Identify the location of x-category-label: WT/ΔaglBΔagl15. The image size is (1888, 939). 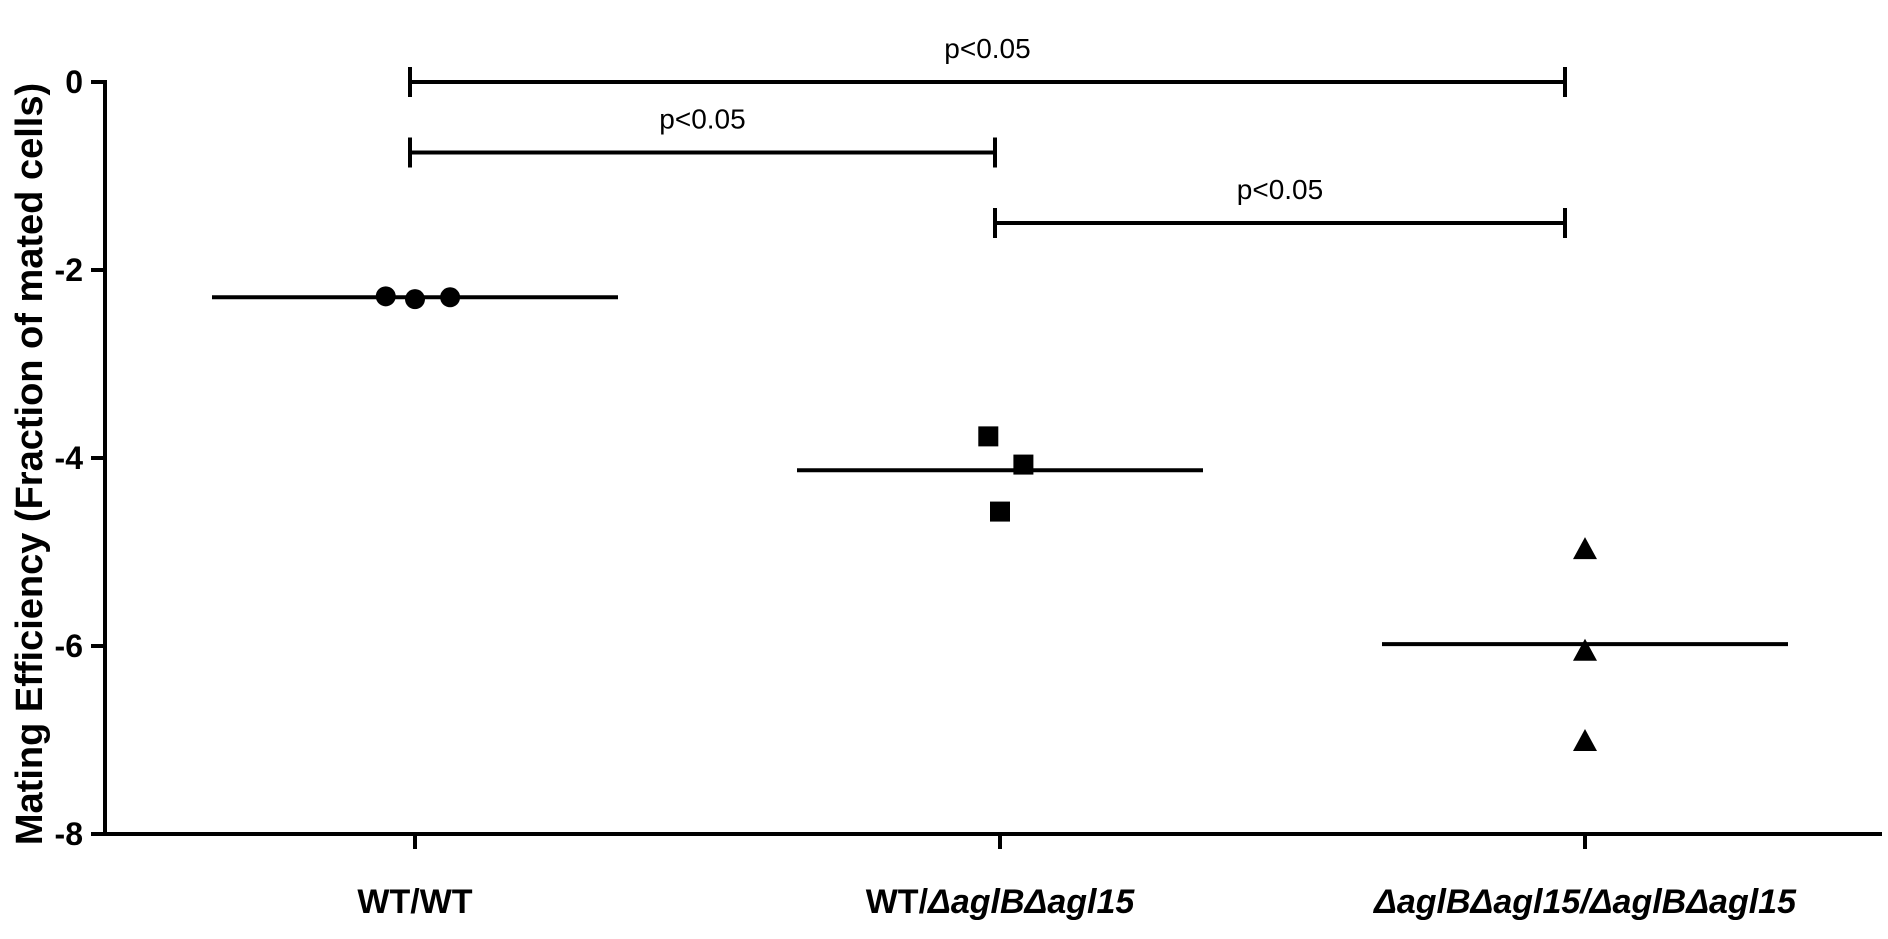
(1001, 902).